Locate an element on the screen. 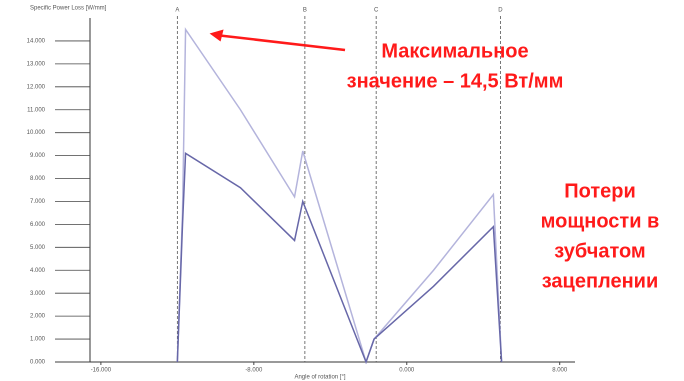 This screenshot has width=684, height=381. x-tick-label: -16.000 is located at coordinates (101, 371).